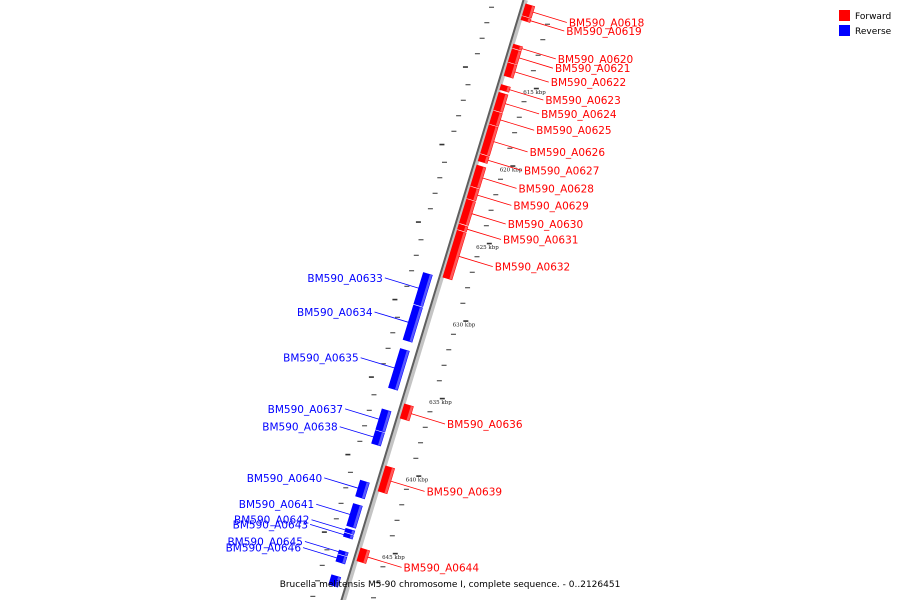  I want to click on gene-BM590_A0623, so click(505, 88).